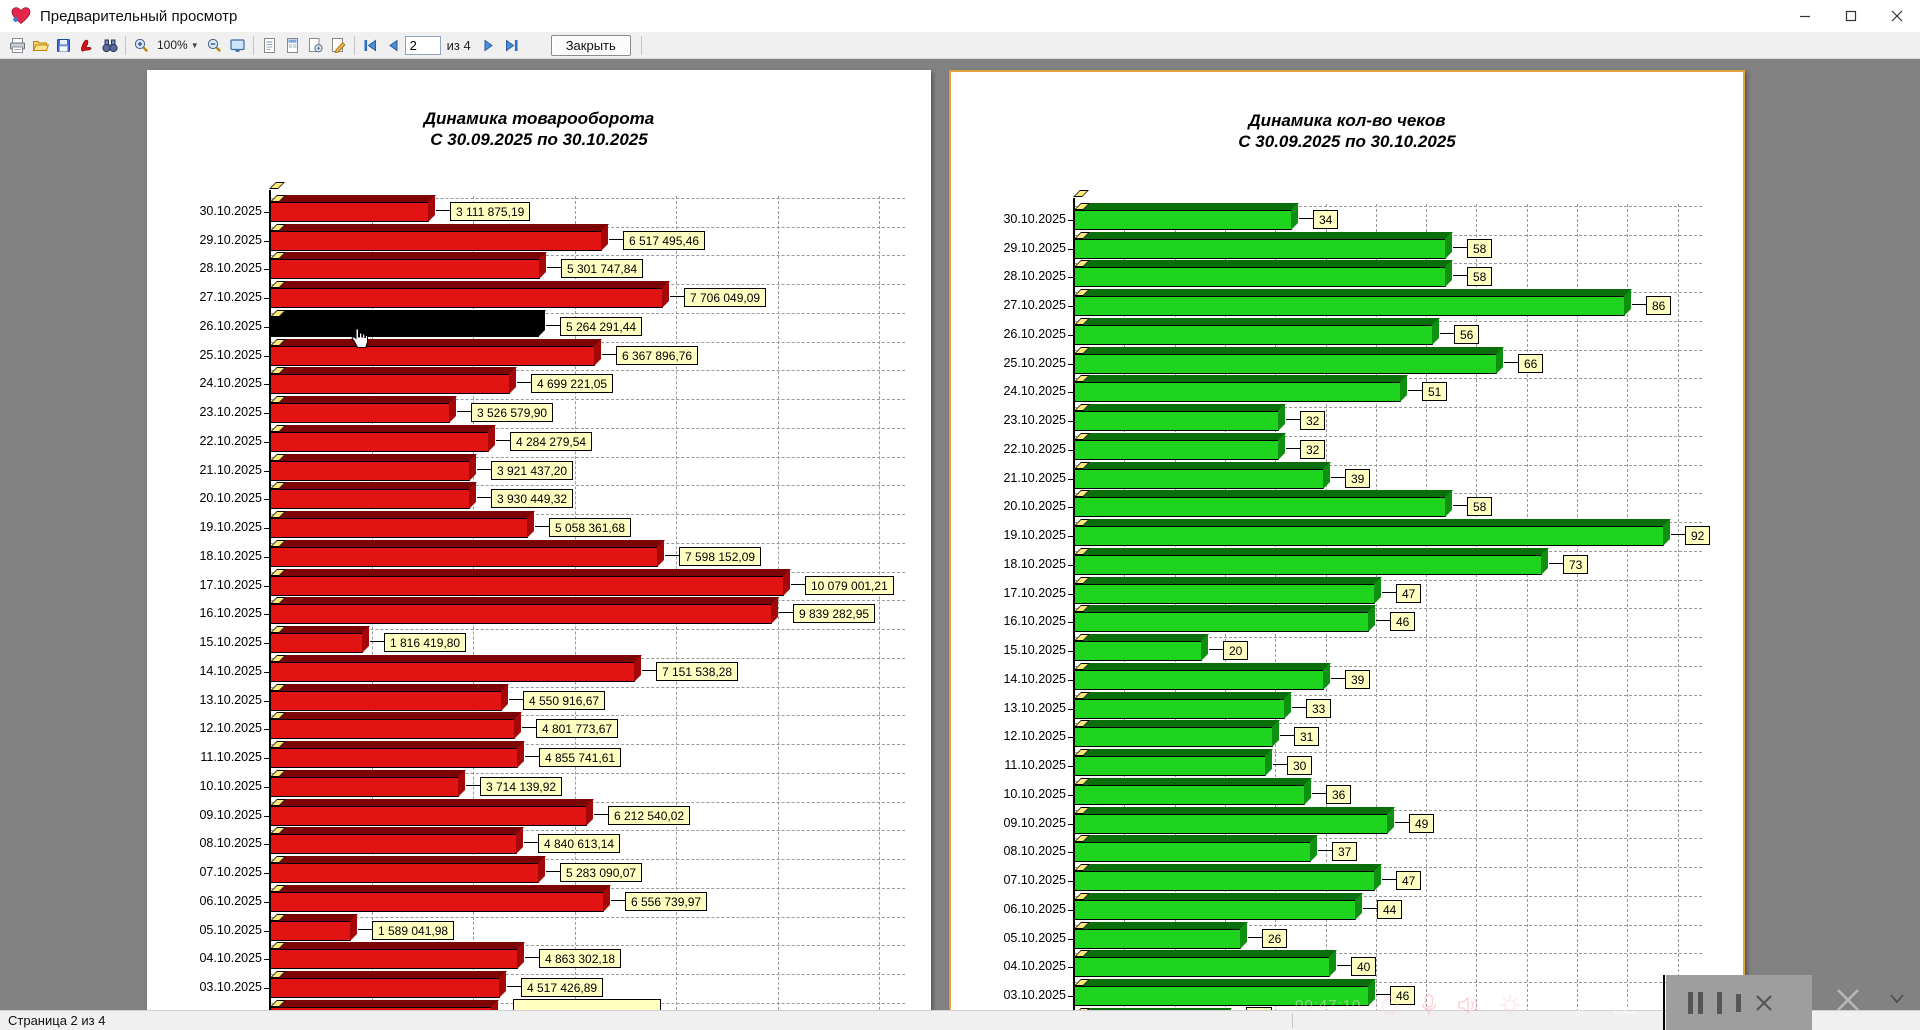  What do you see at coordinates (725, 297) in the screenshot?
I see `value-label: 7 706 049,09` at bounding box center [725, 297].